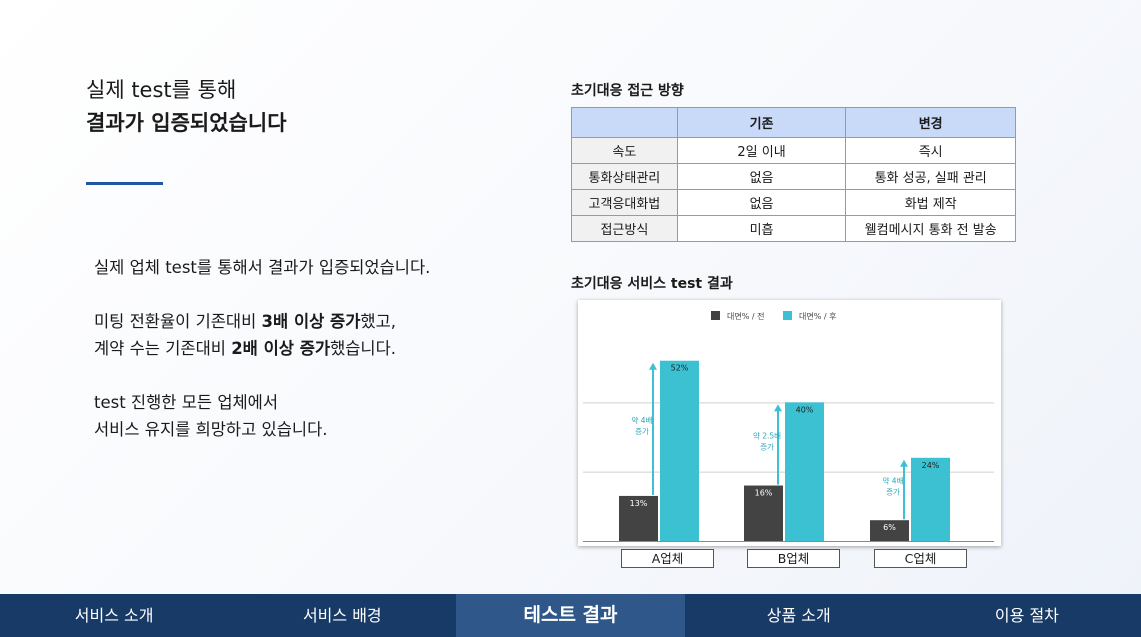  I want to click on table-cell: 통화 성공, 실패 관리, so click(930, 176).